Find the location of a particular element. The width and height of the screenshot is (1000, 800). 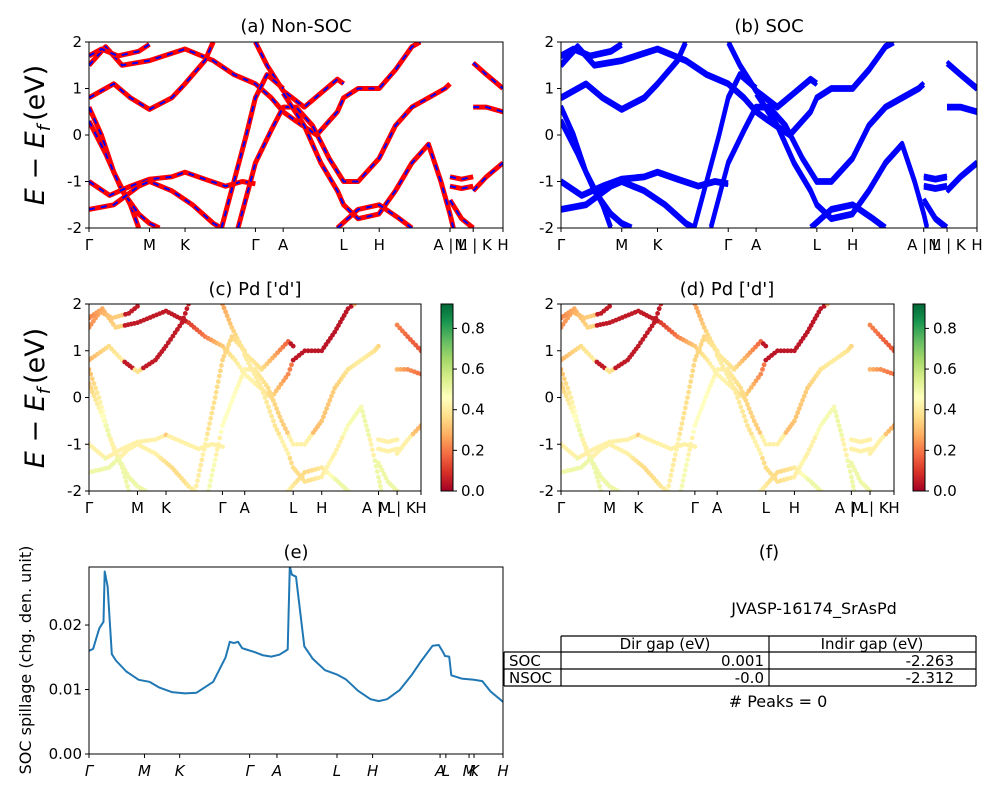

y-tick-label: -2 is located at coordinates (546, 228).